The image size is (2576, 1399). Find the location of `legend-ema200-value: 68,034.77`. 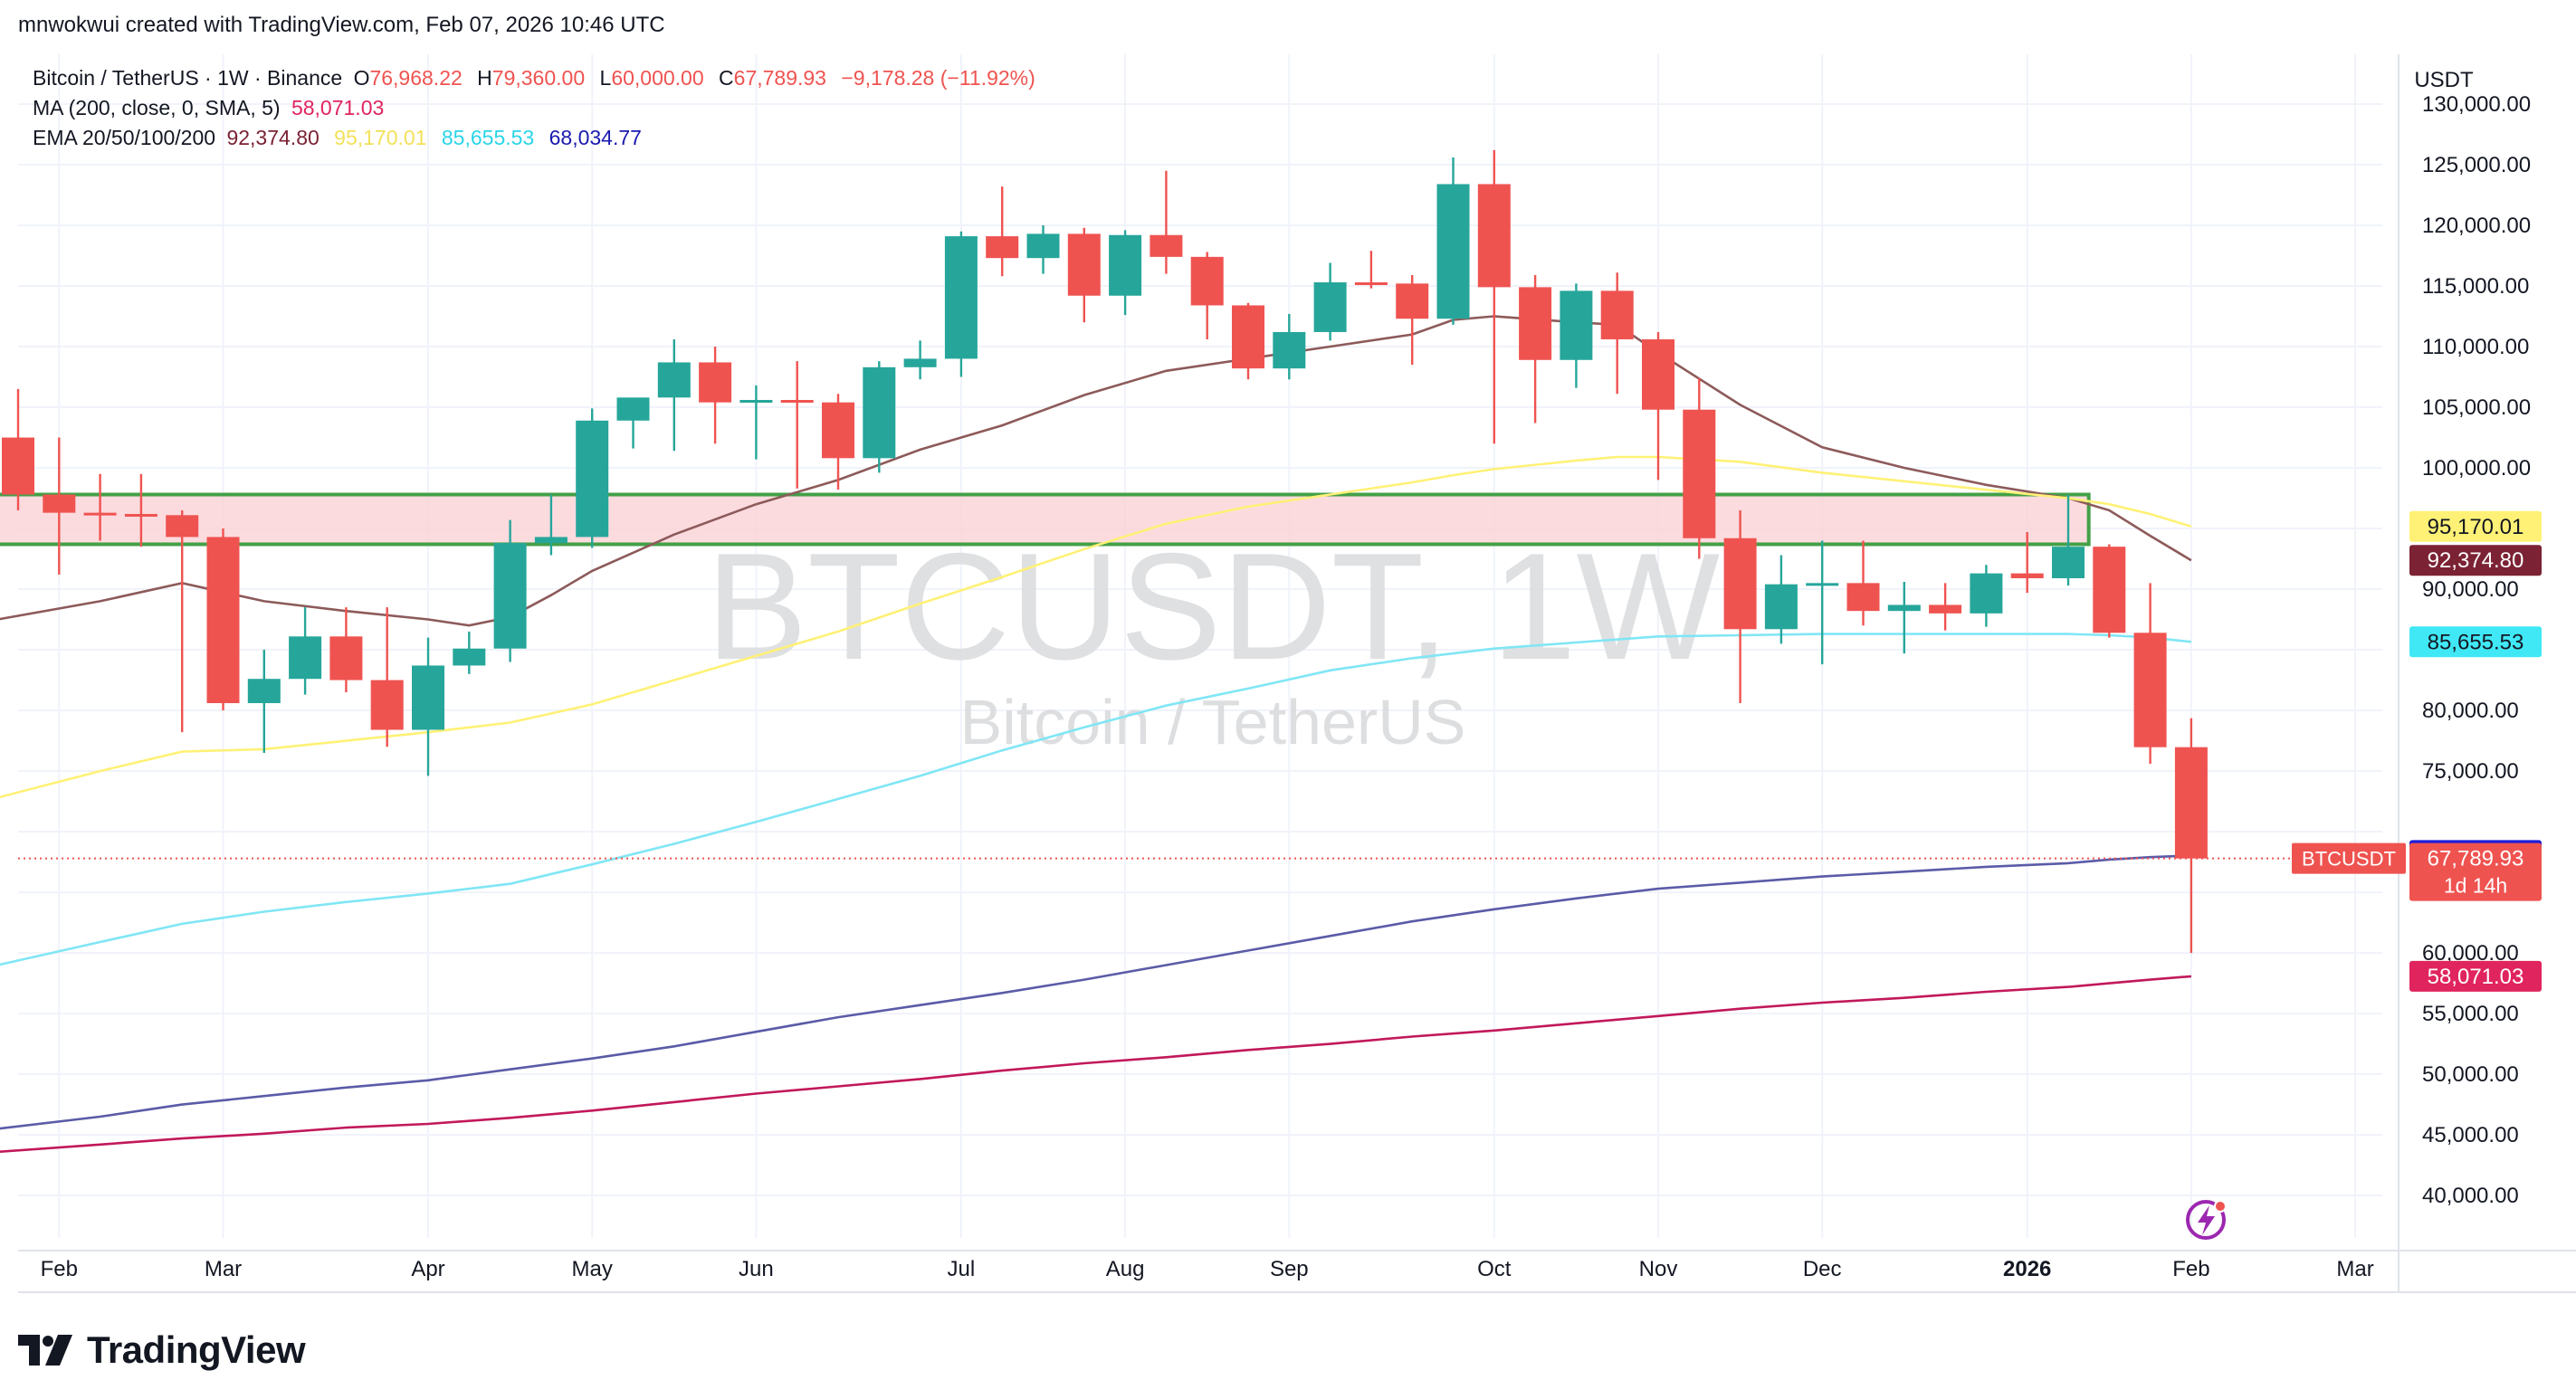

legend-ema200-value: 68,034.77 is located at coordinates (595, 137).